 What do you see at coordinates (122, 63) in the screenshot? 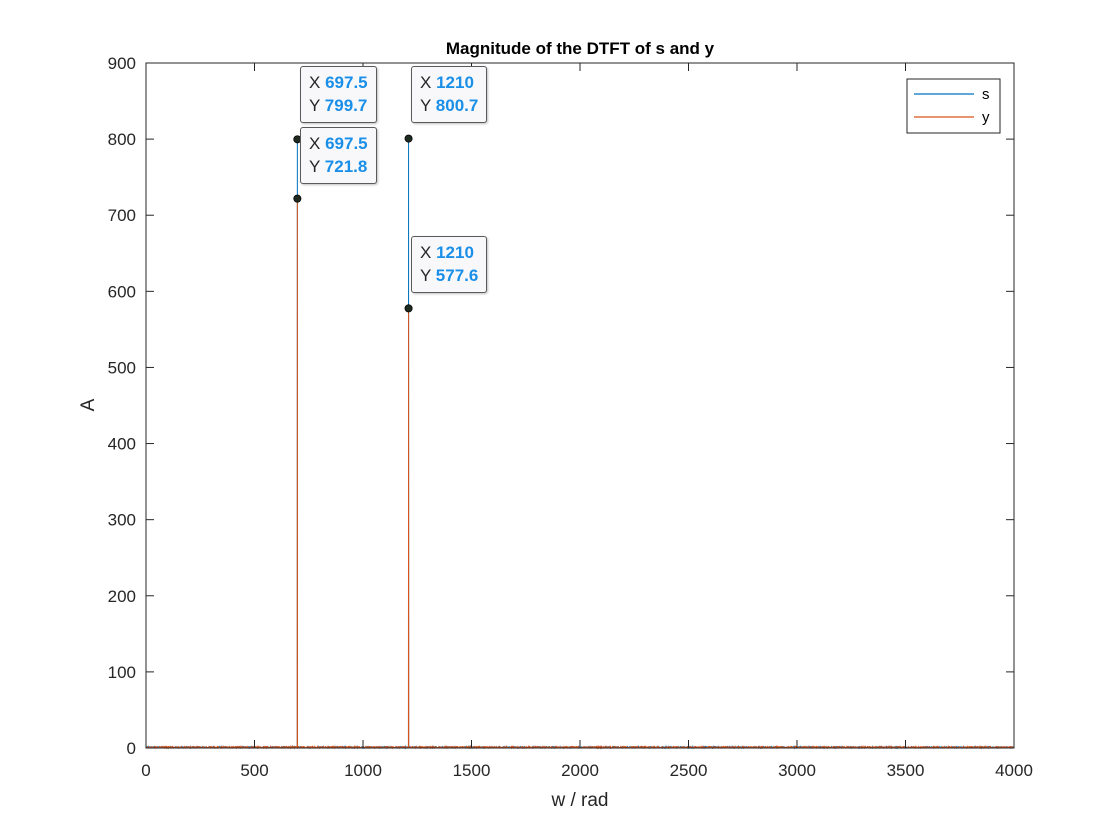
I see `y-tick-label: 900` at bounding box center [122, 63].